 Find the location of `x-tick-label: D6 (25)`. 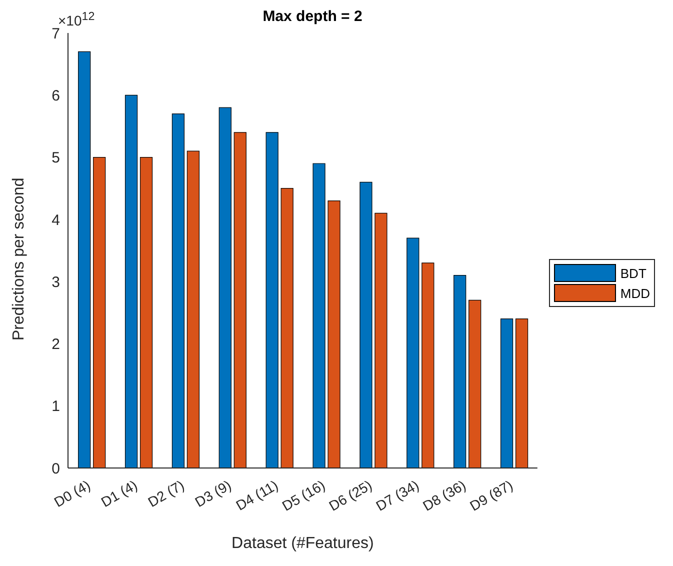

x-tick-label: D6 (25) is located at coordinates (350, 495).